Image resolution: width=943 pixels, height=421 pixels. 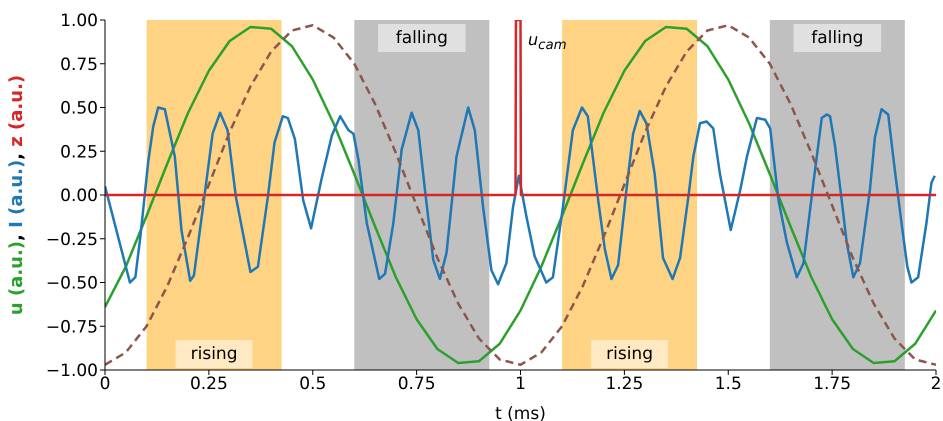 I want to click on x-tick-label: 0.25, so click(x=209, y=384).